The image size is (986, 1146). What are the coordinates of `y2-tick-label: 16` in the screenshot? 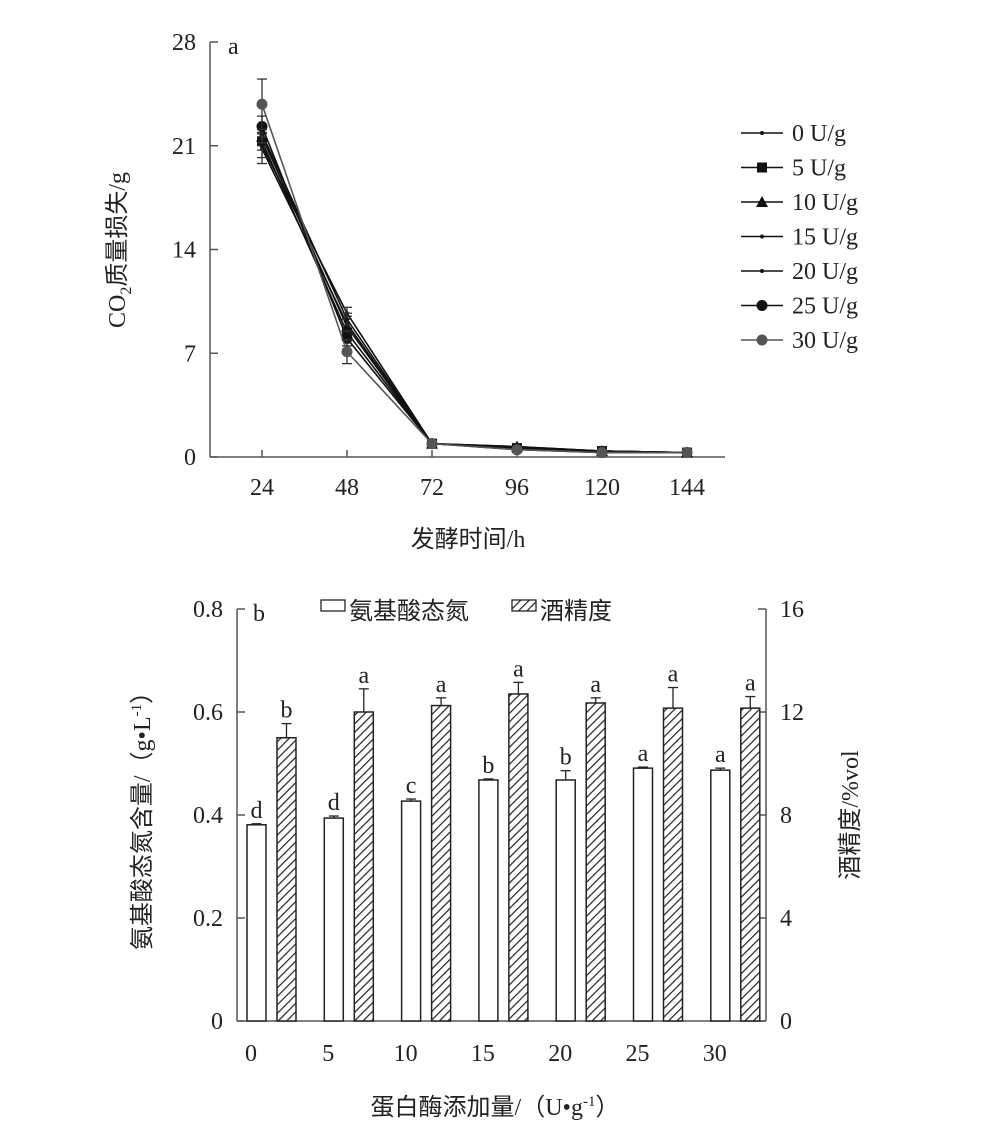 It's located at (792, 610).